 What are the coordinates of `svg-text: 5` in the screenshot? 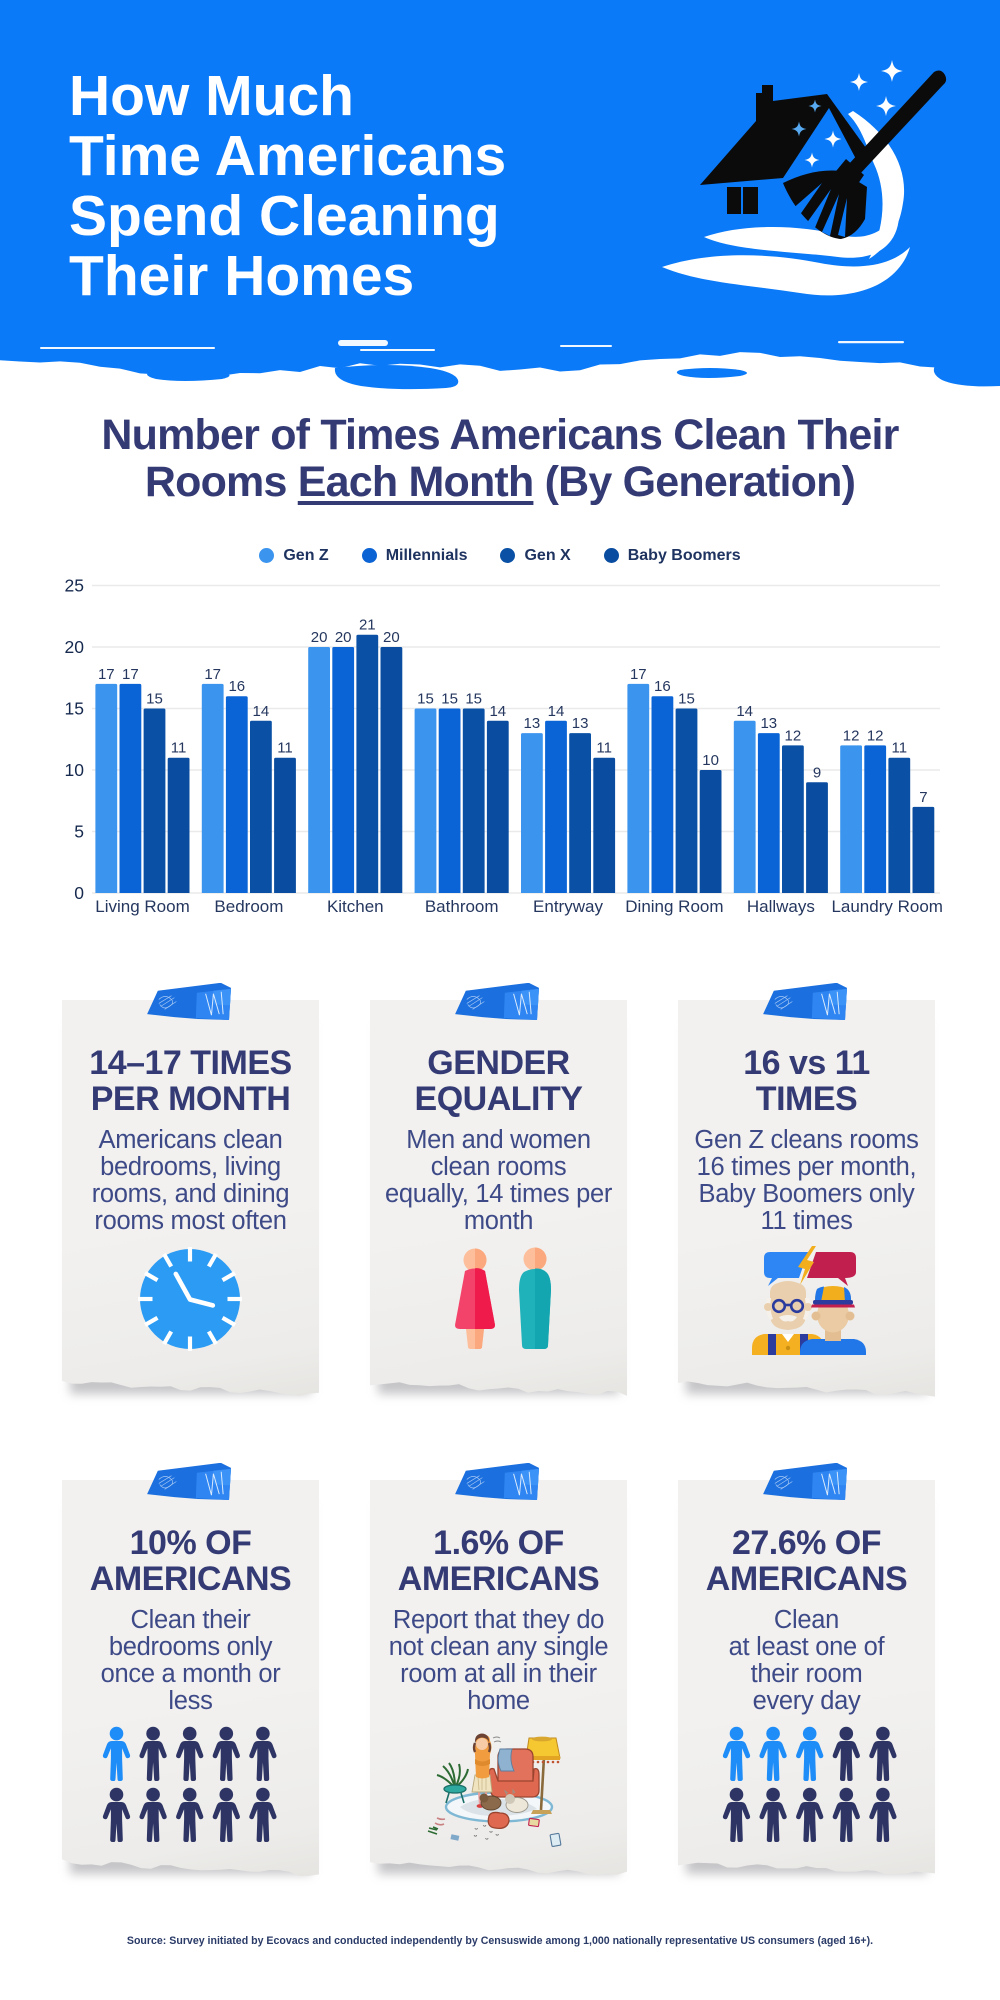 It's located at (79, 832).